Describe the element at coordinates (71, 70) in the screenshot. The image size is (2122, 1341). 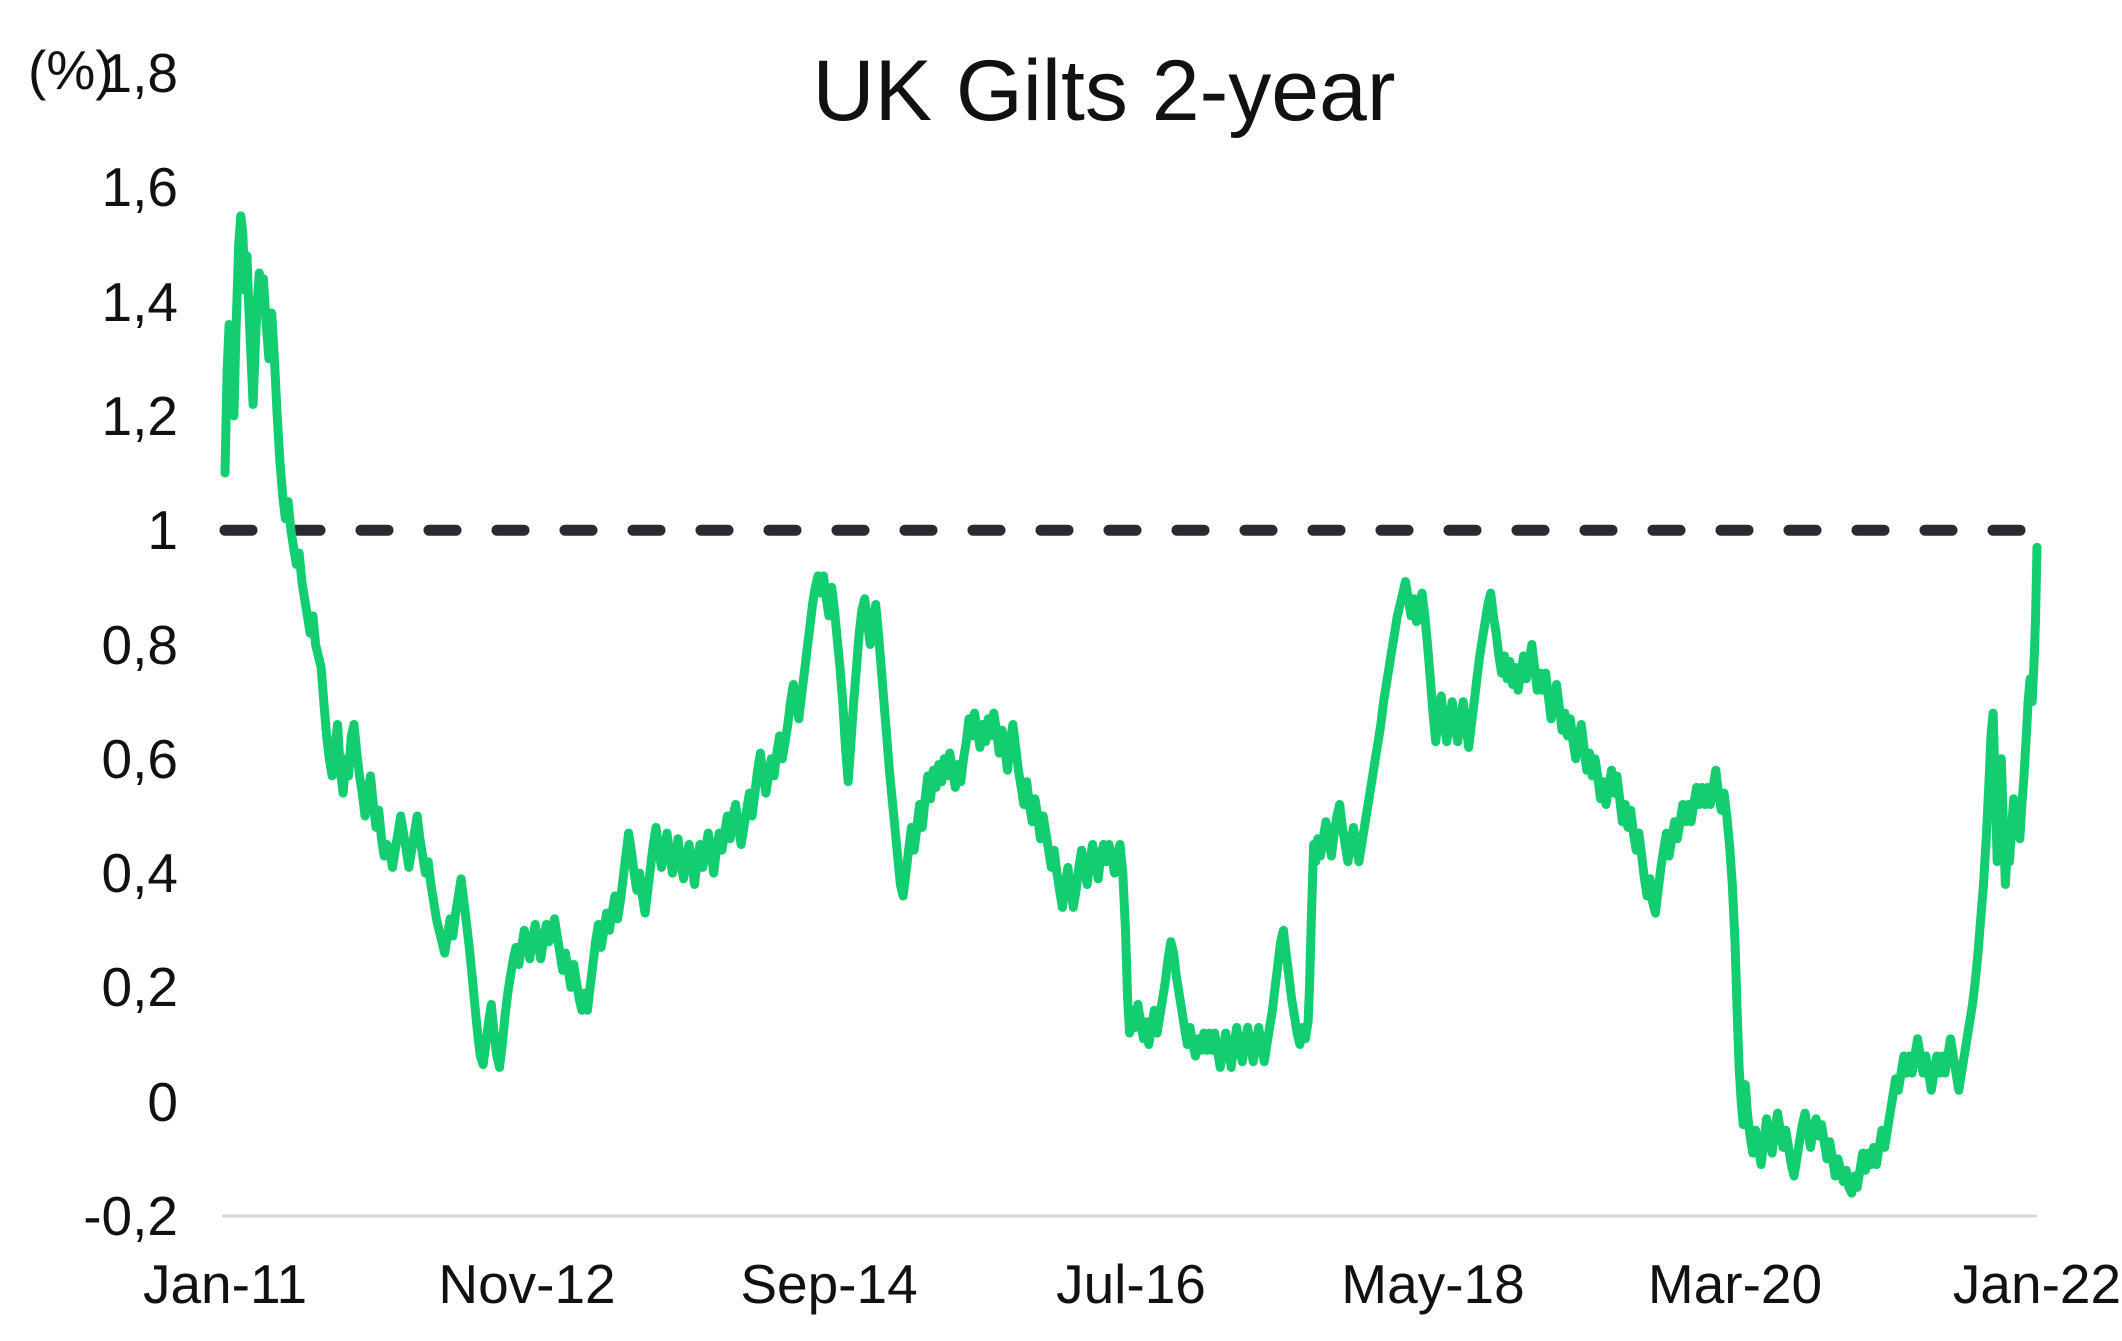
I see `y-axis-unit-label: (%)` at that location.